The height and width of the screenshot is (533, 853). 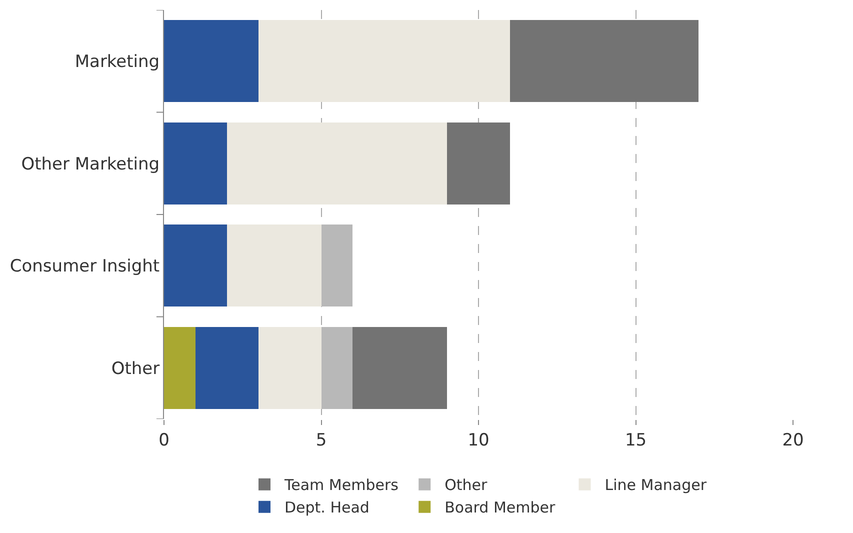 What do you see at coordinates (500, 507) in the screenshot?
I see `legend-label: Board Member` at bounding box center [500, 507].